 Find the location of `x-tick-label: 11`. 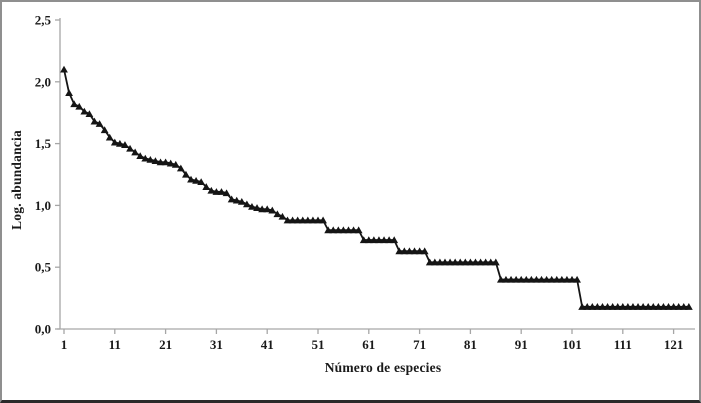

x-tick-label: 11 is located at coordinates (115, 344).